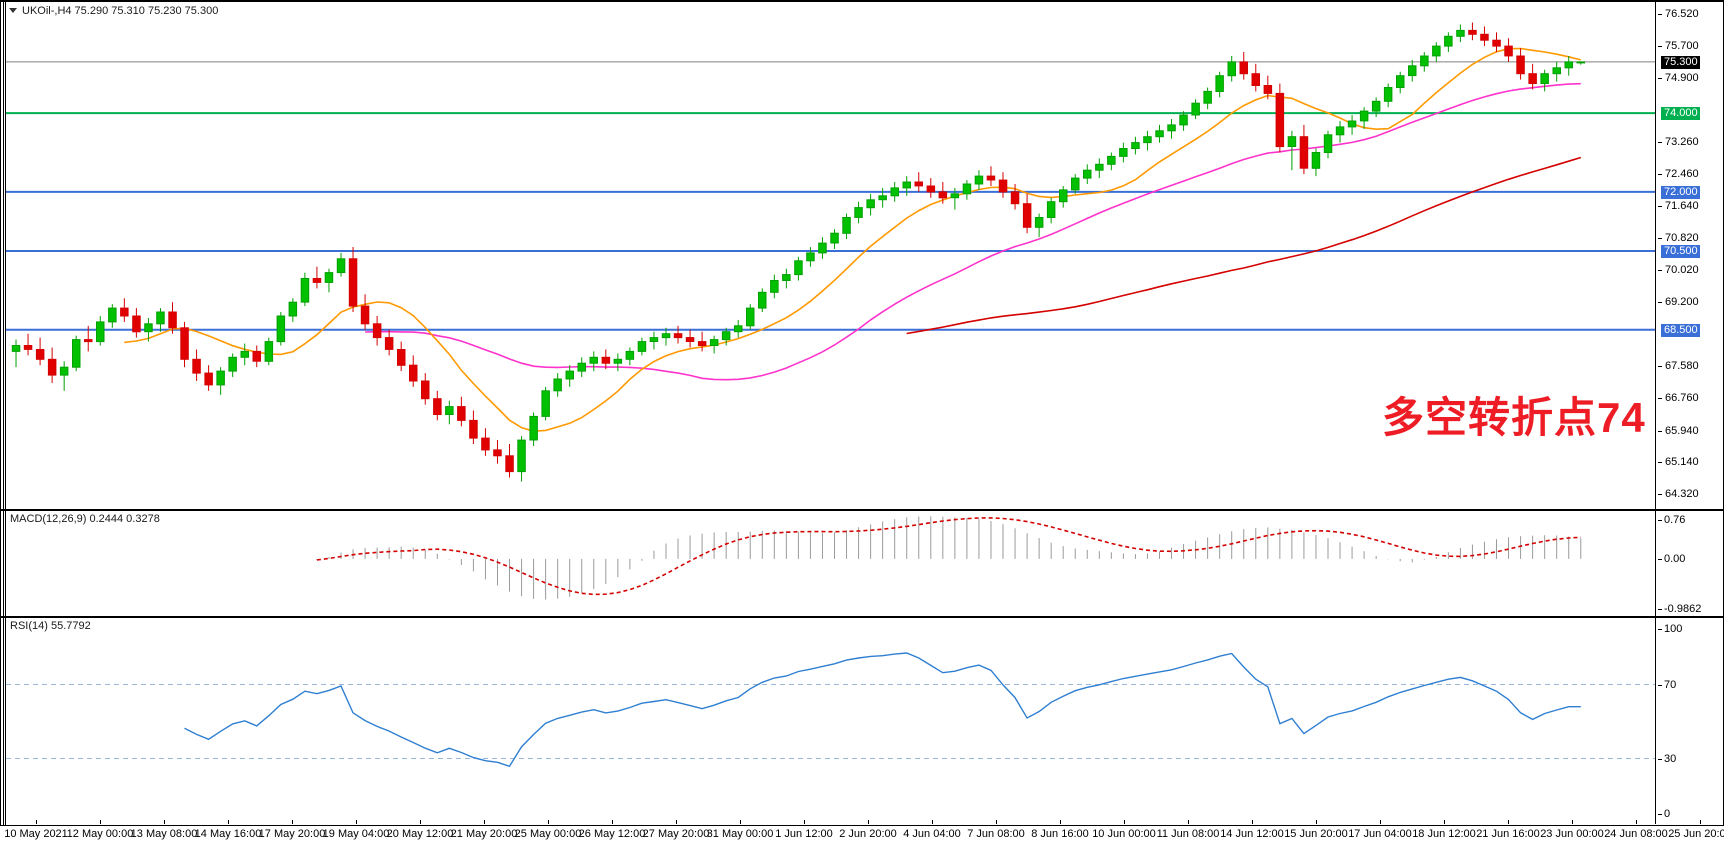 The height and width of the screenshot is (845, 1724). What do you see at coordinates (1673, 629) in the screenshot?
I see `rsi-axis-label: 100` at bounding box center [1673, 629].